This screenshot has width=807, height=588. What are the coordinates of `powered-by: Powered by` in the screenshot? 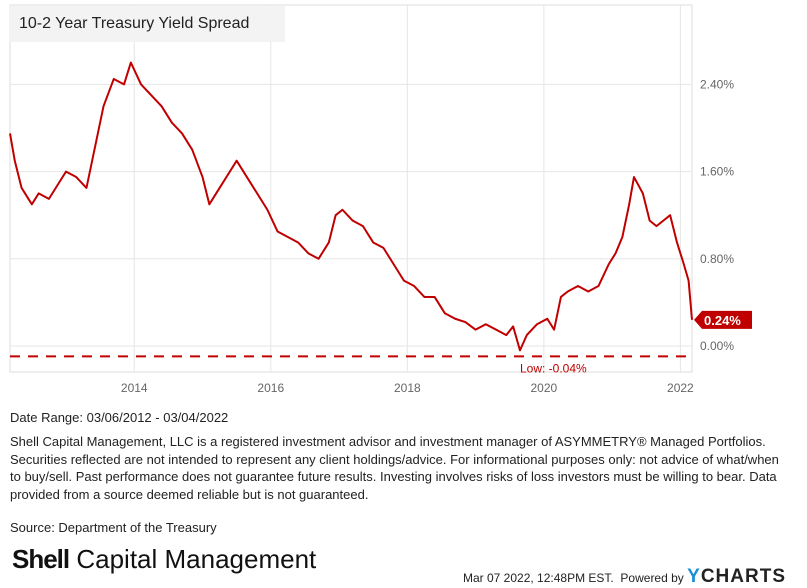 It's located at (652, 578).